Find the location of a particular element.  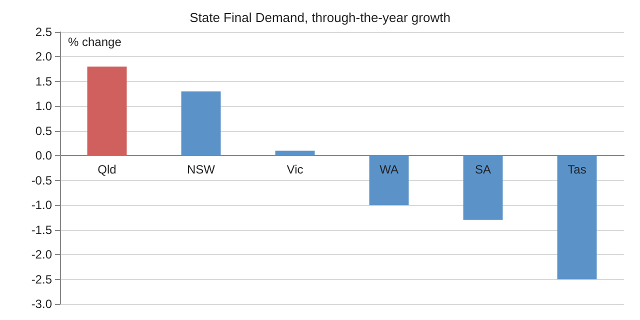

x-tick-label: Vic is located at coordinates (295, 169).